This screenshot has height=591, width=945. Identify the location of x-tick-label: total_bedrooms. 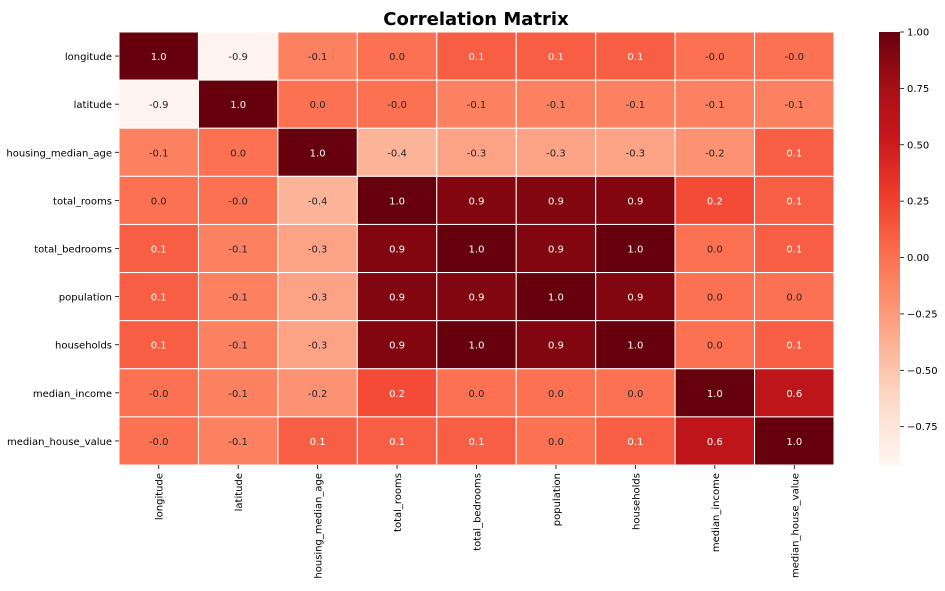
(478, 512).